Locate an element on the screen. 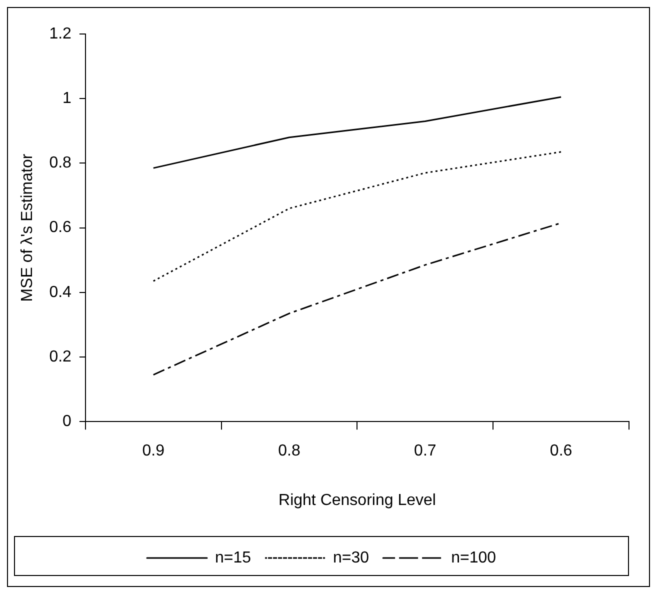 The width and height of the screenshot is (659, 596). y-axis-title: MSE of λ's Estimator is located at coordinates (27, 227).